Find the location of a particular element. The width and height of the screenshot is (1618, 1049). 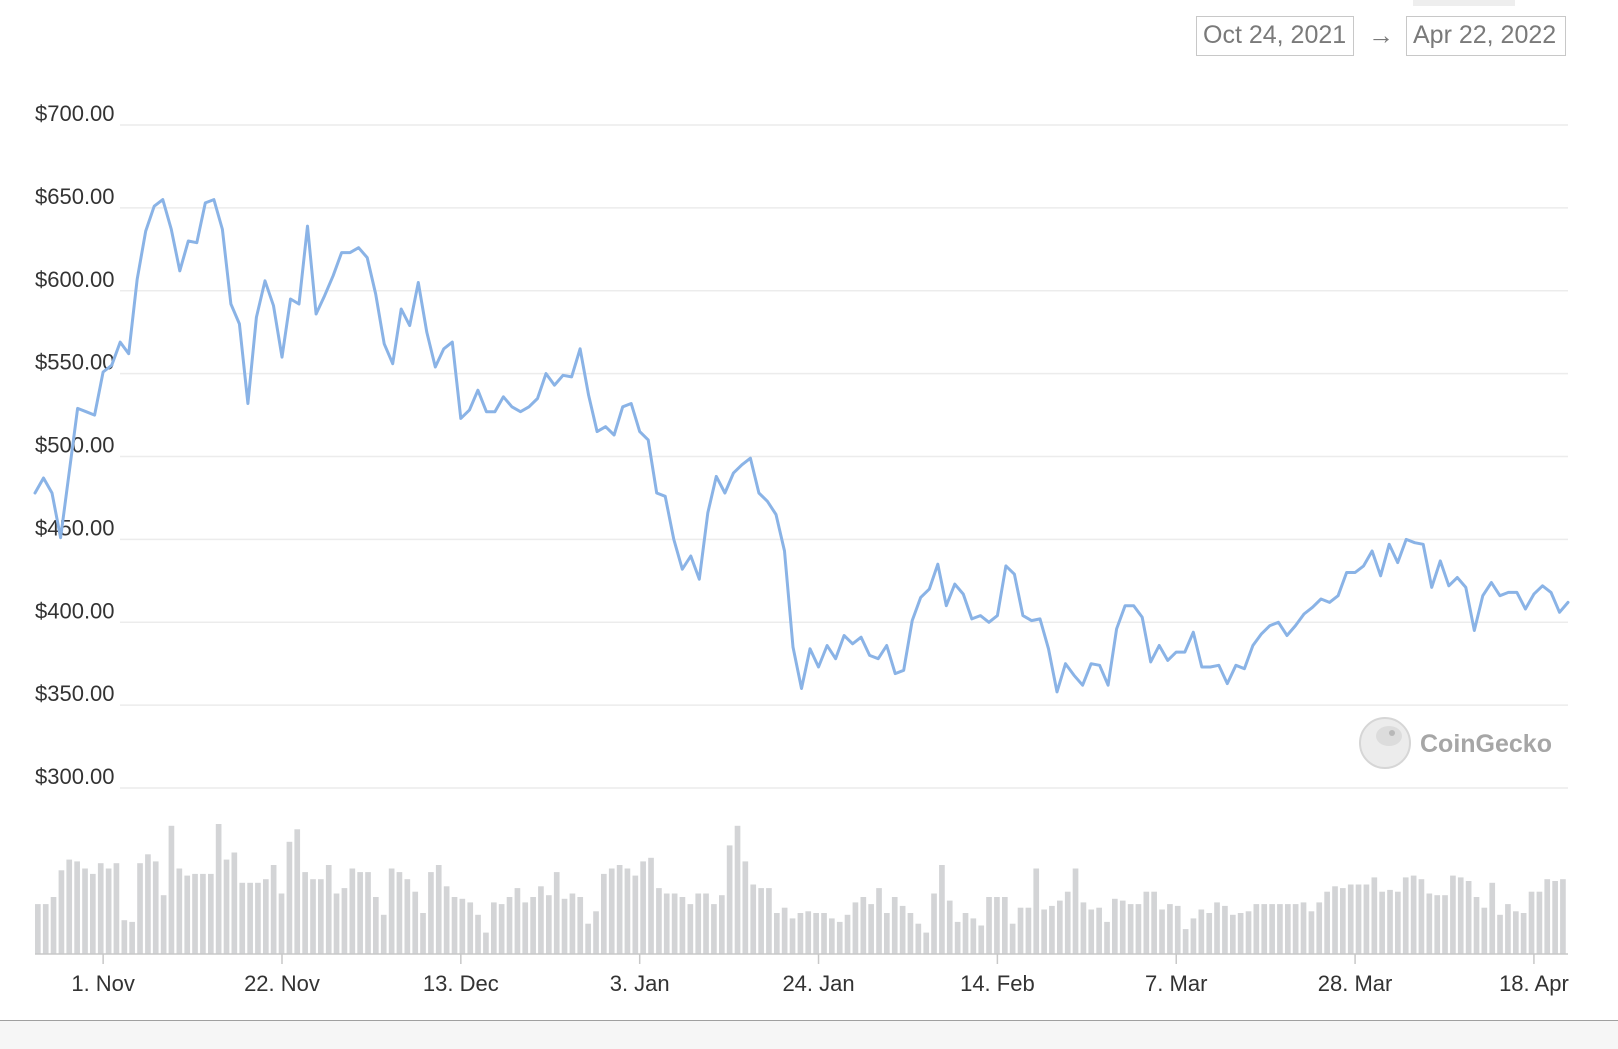

x-tick-label: 18. Apr is located at coordinates (1534, 983).